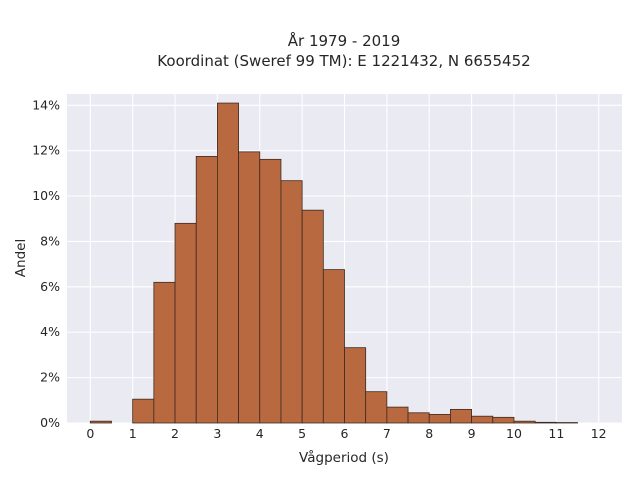 This screenshot has width=640, height=480. What do you see at coordinates (175, 433) in the screenshot?
I see `x-tick-label: 2` at bounding box center [175, 433].